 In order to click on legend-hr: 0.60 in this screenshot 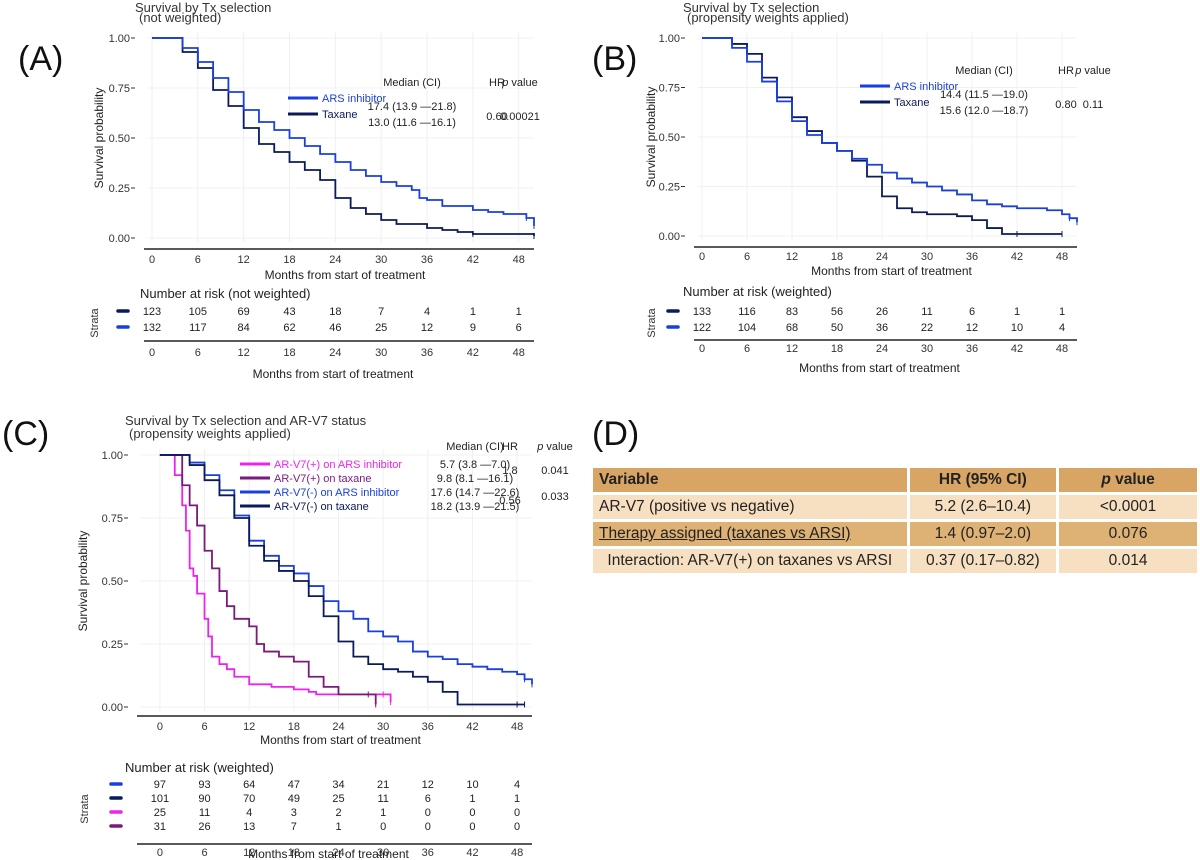, I will do `click(496, 117)`.